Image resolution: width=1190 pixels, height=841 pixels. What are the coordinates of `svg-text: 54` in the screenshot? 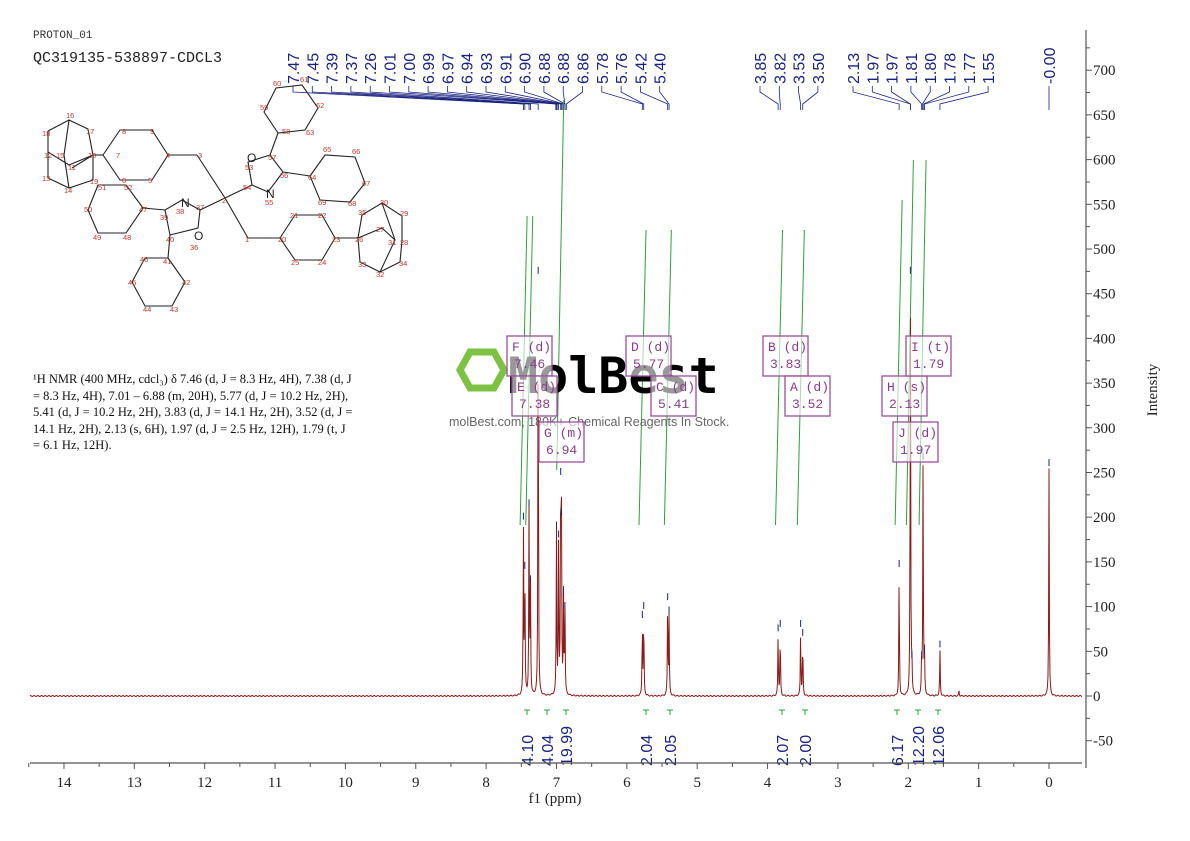 It's located at (247, 187).